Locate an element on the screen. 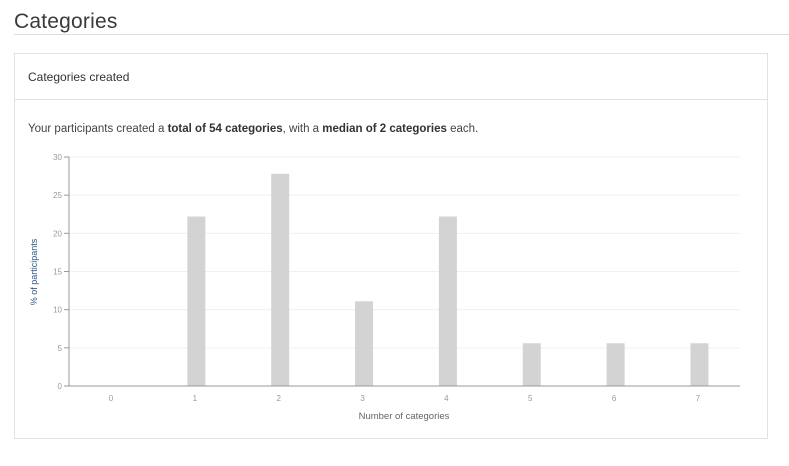 Image resolution: width=789 pixels, height=466 pixels. y-tick-label: 20 is located at coordinates (57, 233).